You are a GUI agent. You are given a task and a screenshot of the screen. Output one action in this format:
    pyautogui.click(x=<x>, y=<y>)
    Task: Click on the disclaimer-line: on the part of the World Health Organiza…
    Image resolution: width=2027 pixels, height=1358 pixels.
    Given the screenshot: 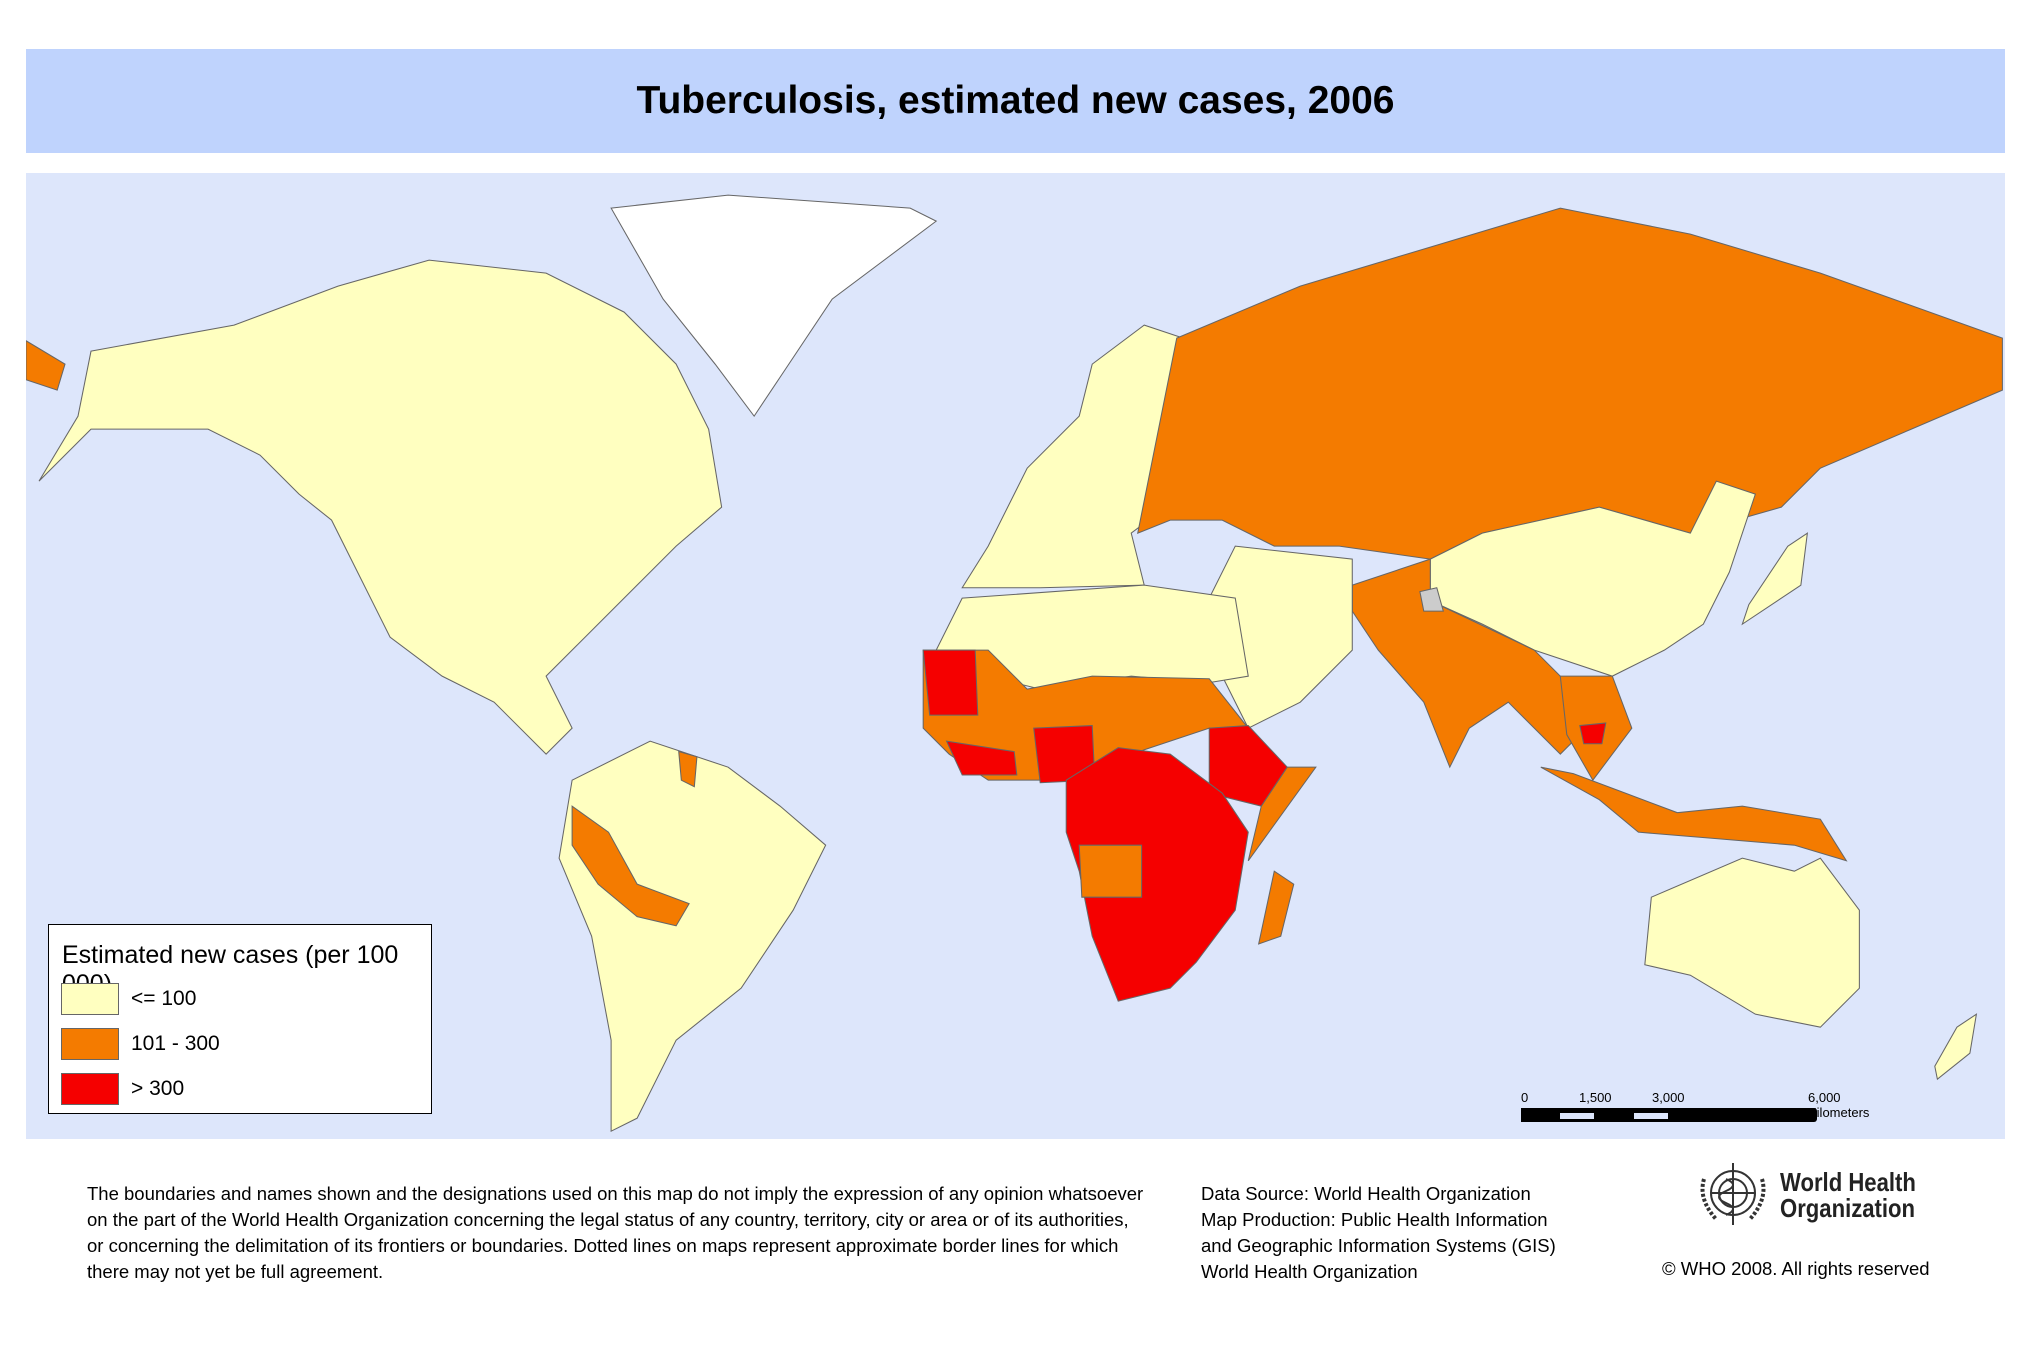 What is the action you would take?
    pyautogui.click(x=608, y=1219)
    